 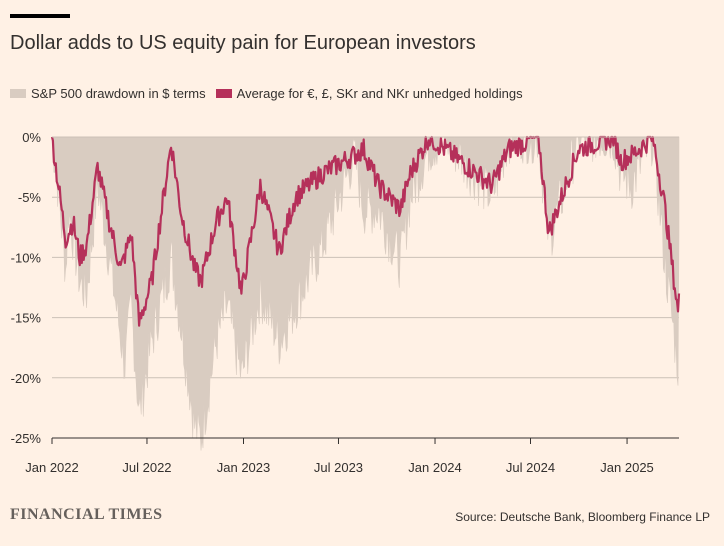 What do you see at coordinates (26, 378) in the screenshot?
I see `y-tick-label: -20%` at bounding box center [26, 378].